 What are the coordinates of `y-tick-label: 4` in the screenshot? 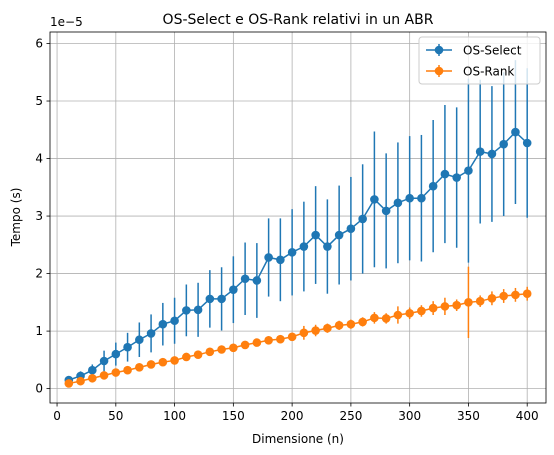 It's located at (39, 159).